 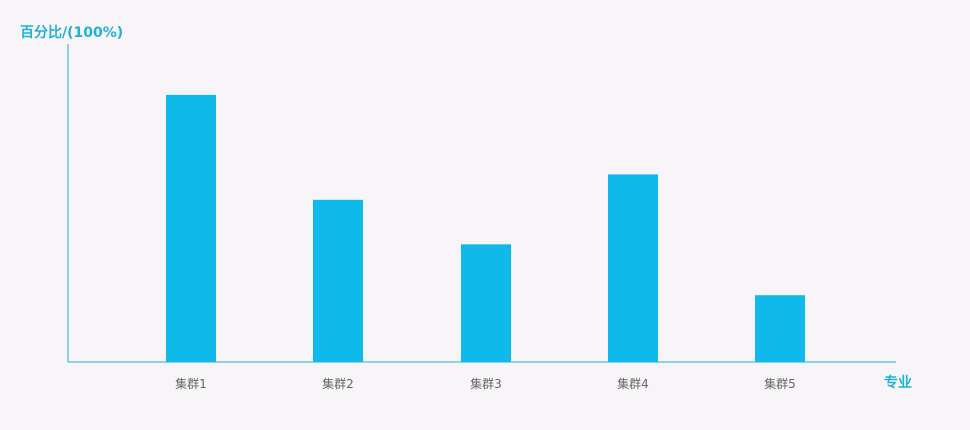 What do you see at coordinates (191, 383) in the screenshot?
I see `x-tick-label-1: 集群1` at bounding box center [191, 383].